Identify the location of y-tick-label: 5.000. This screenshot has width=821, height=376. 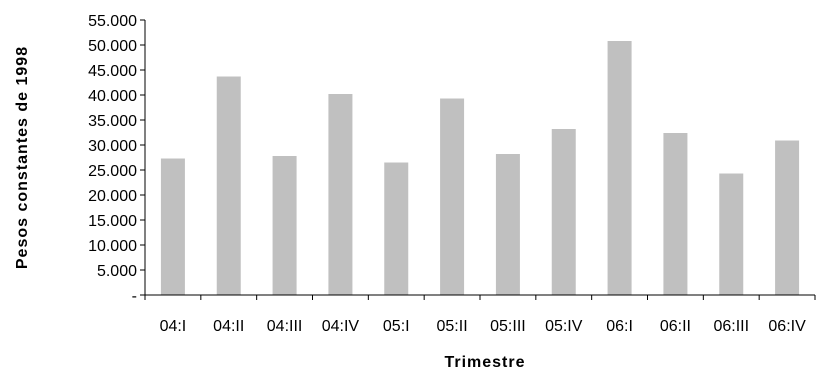
(117, 271).